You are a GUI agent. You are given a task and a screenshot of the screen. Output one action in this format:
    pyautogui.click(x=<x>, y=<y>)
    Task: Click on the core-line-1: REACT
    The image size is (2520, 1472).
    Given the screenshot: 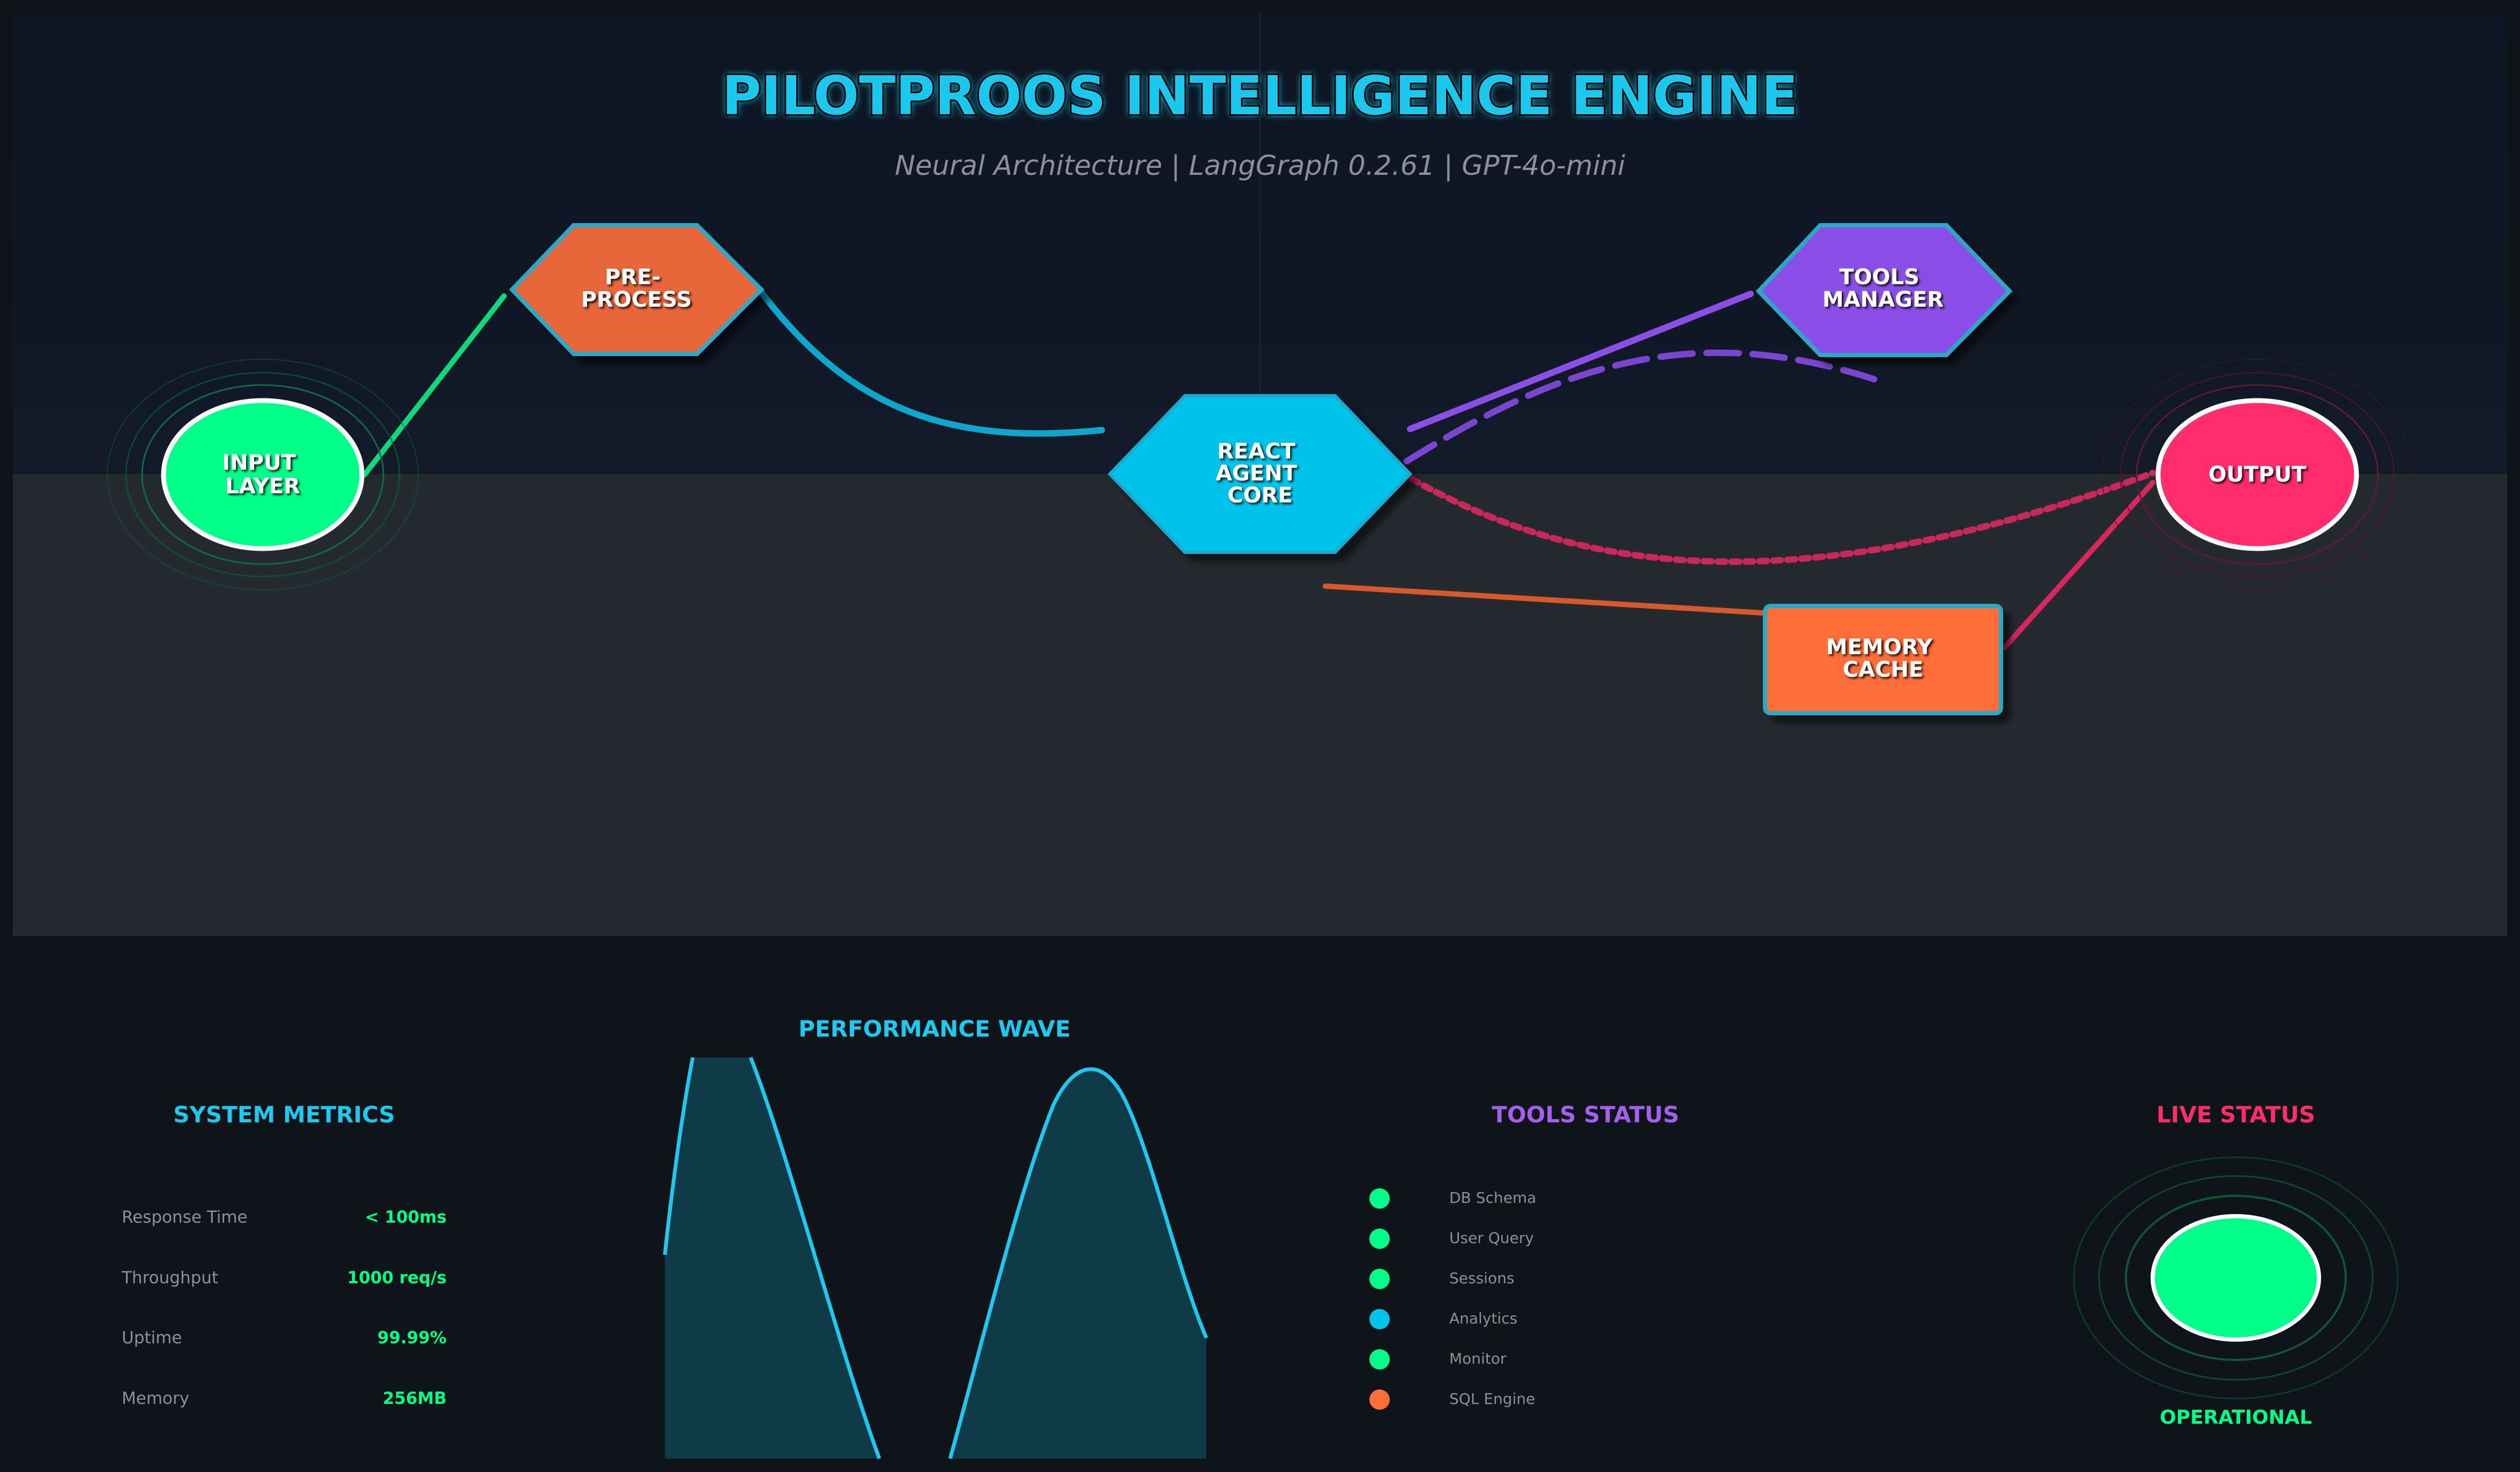 What is the action you would take?
    pyautogui.click(x=1256, y=451)
    